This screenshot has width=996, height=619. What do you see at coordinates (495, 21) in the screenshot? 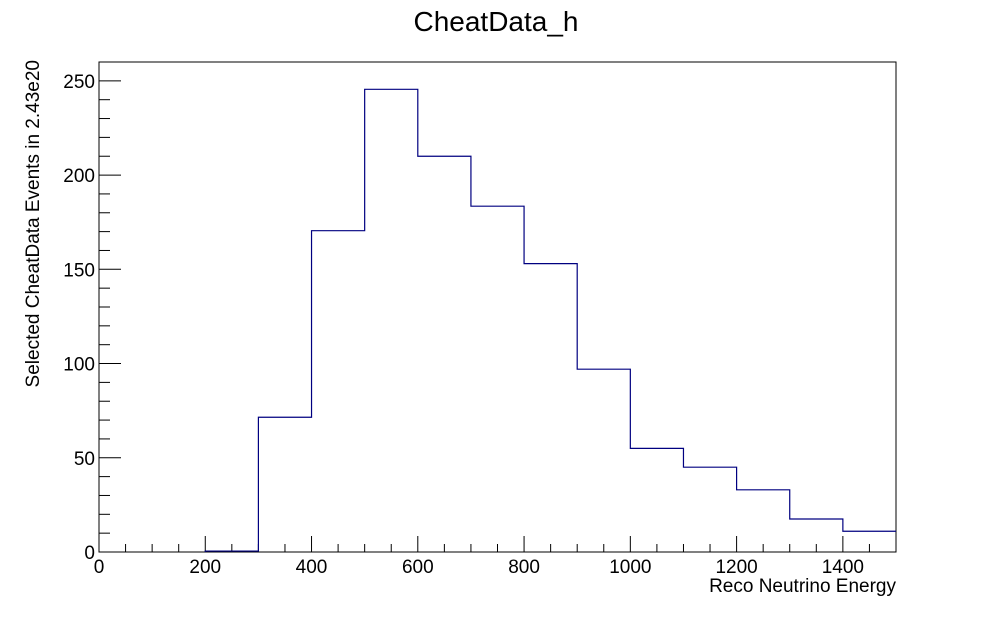
I see `chart-title: CheatData_h` at bounding box center [495, 21].